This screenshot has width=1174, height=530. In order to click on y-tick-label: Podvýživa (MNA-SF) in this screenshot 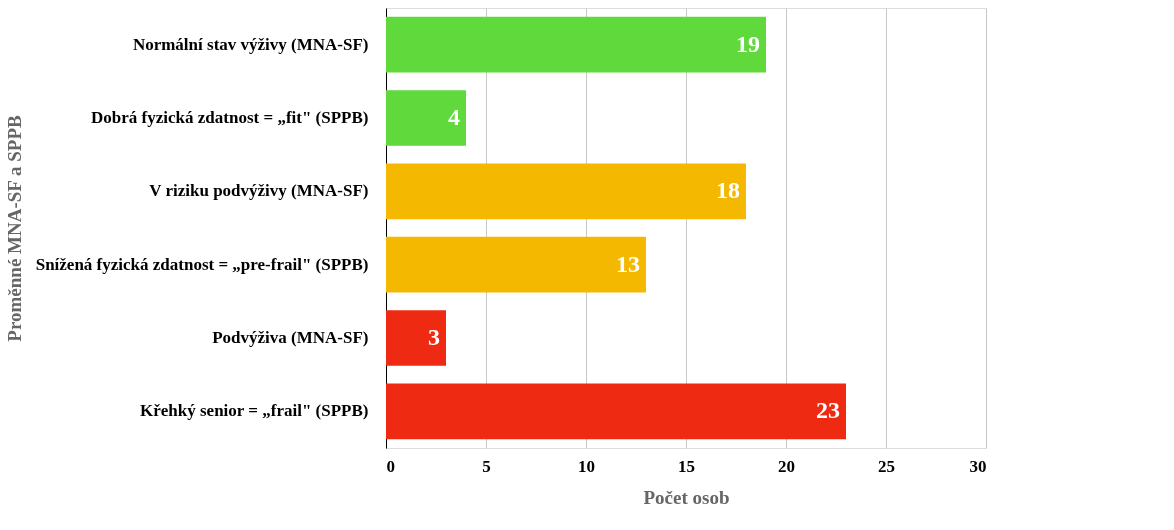, I will do `click(290, 337)`.